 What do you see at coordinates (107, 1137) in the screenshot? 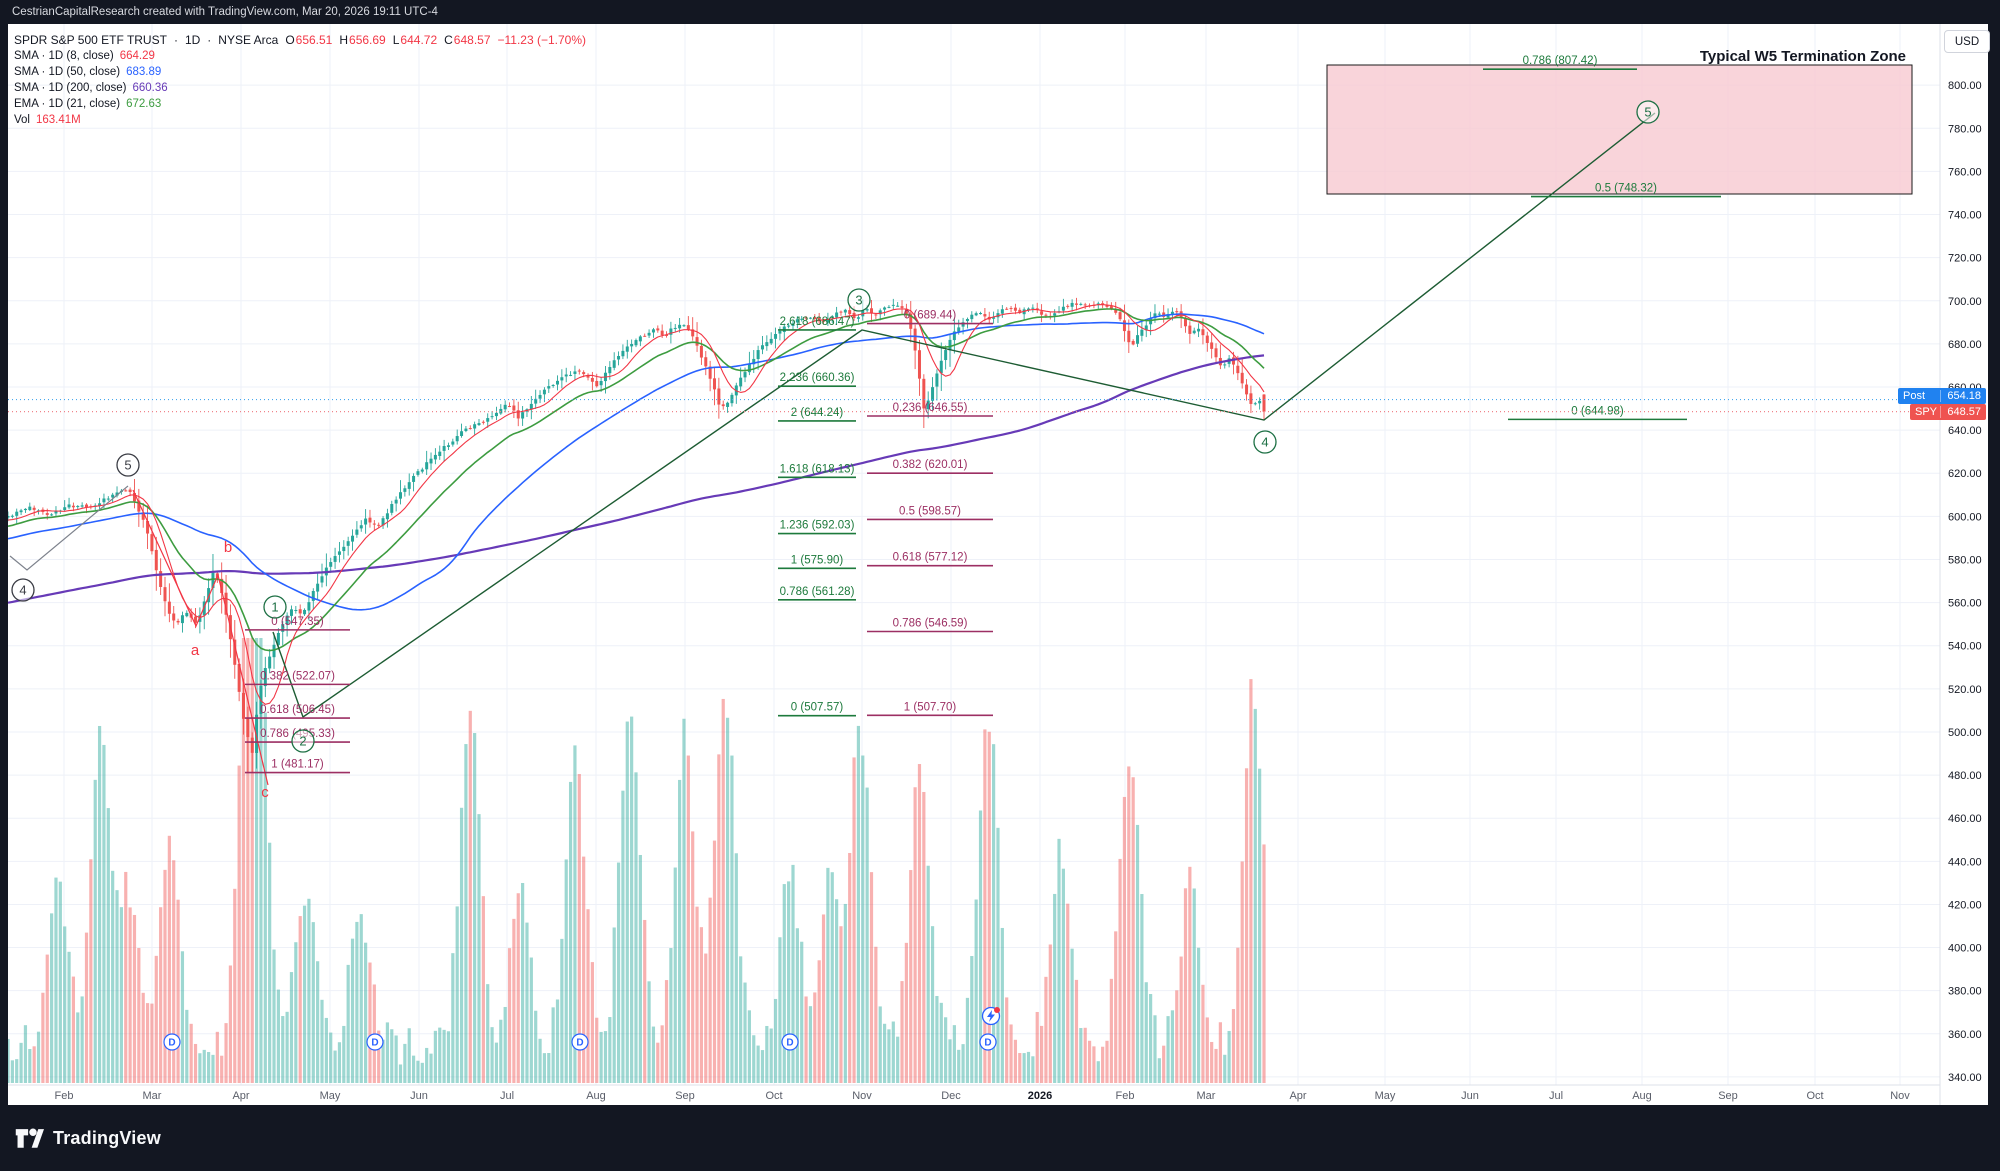
I see `tradingview-logo-text: TradingView` at bounding box center [107, 1137].